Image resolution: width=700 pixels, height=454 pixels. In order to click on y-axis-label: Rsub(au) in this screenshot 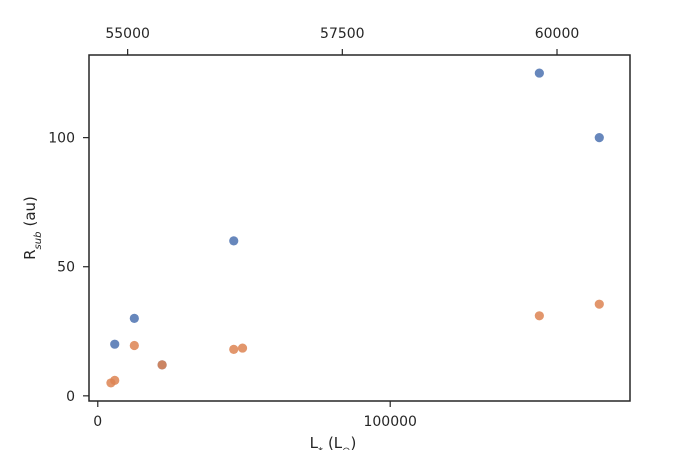, I will do `click(32, 228)`.